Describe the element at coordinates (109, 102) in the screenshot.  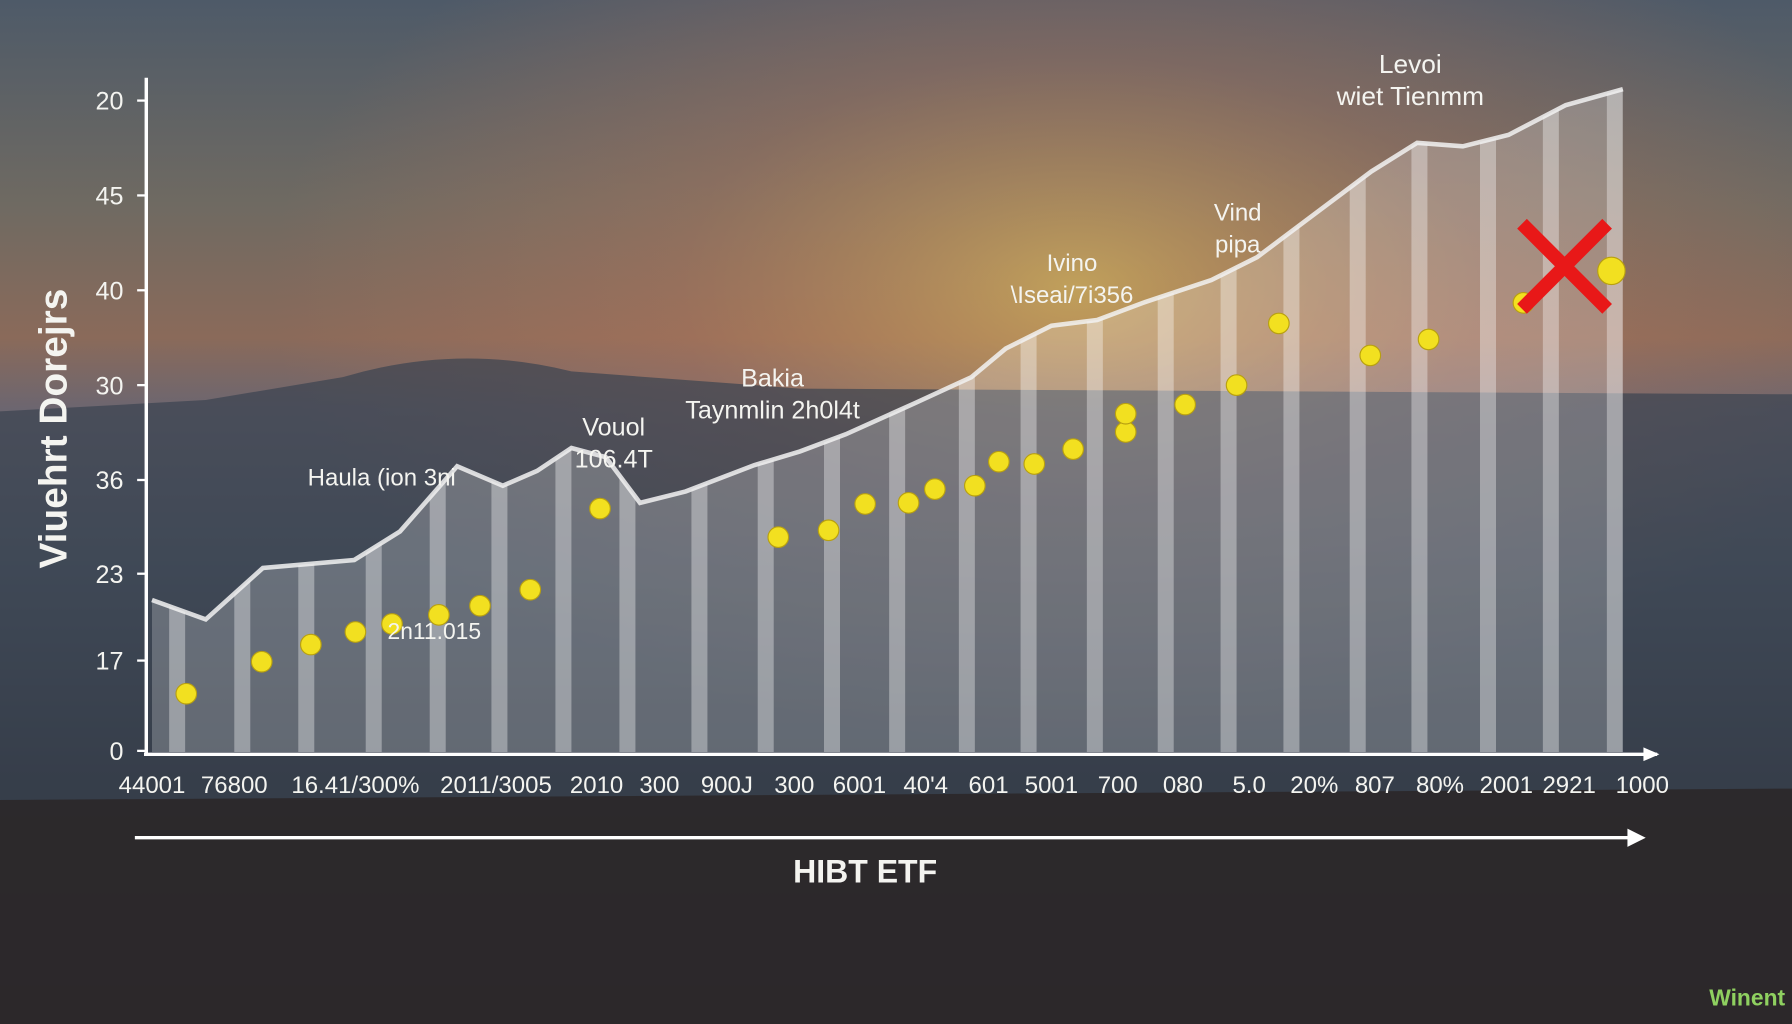
I see `y-tick-label: 20` at that location.